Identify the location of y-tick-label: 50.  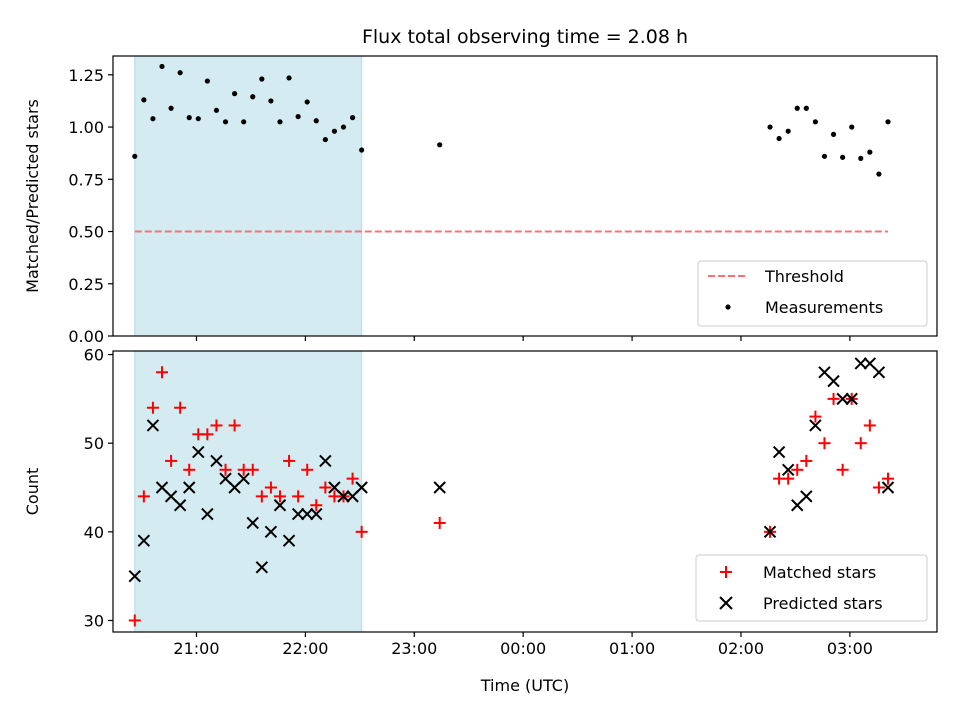
(94, 443).